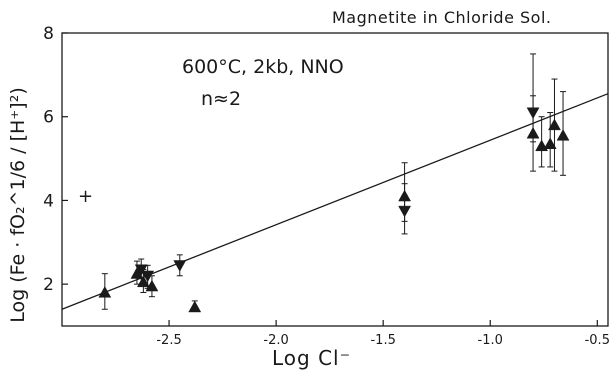 The height and width of the screenshot is (374, 615). I want to click on y-axis-label: Log (Fe · fO₂^1/6 / [H⁺]²), so click(18, 205).